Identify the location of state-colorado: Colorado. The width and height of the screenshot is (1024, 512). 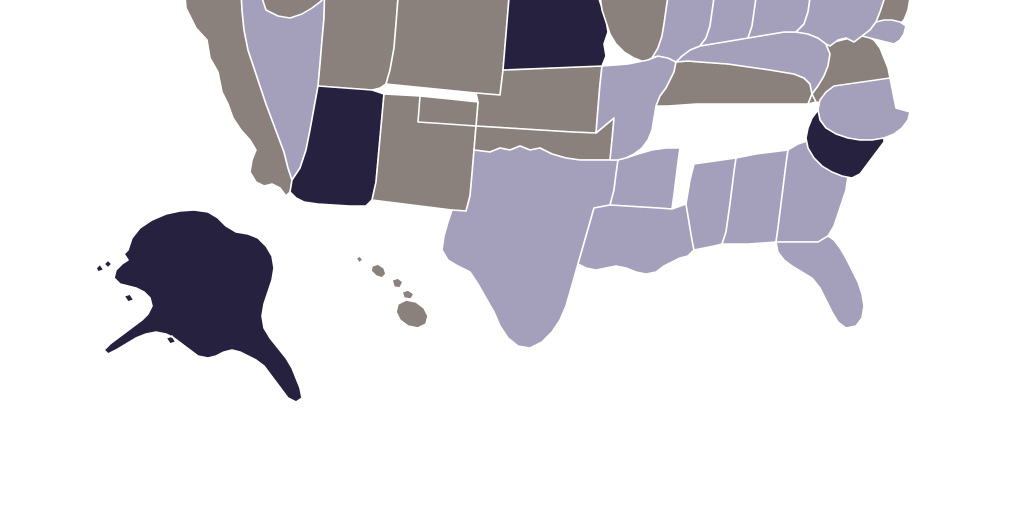
(447, 48).